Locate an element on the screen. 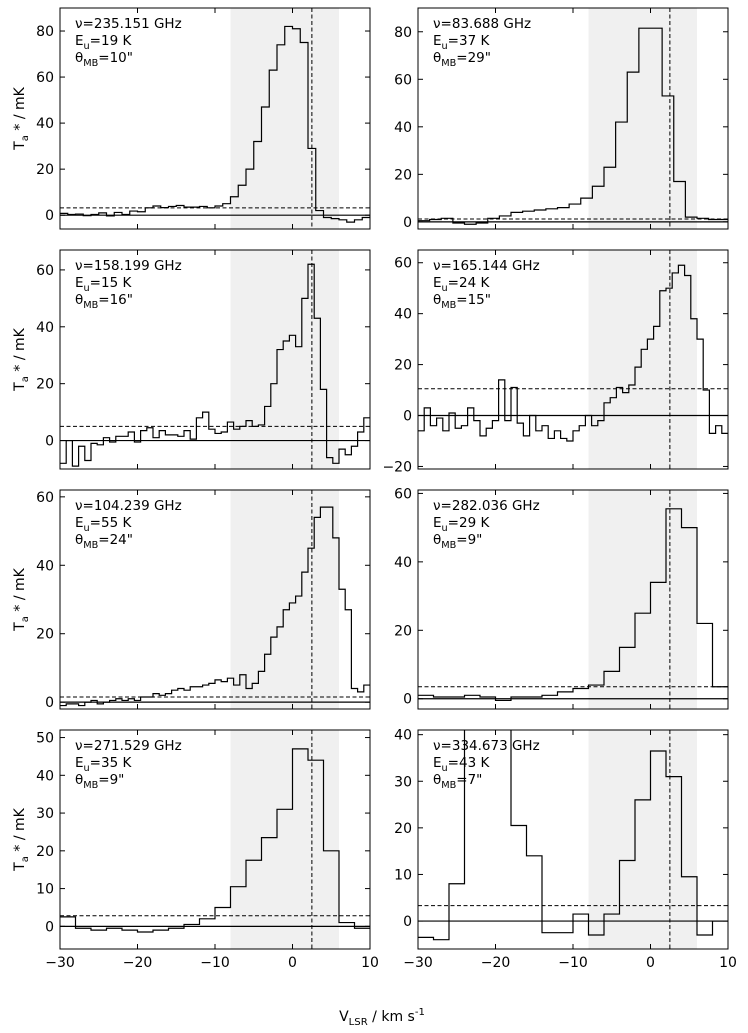 Image resolution: width=748 pixels, height=1033 pixels. annotation-line-3: θMB=7" is located at coordinates (457, 781).